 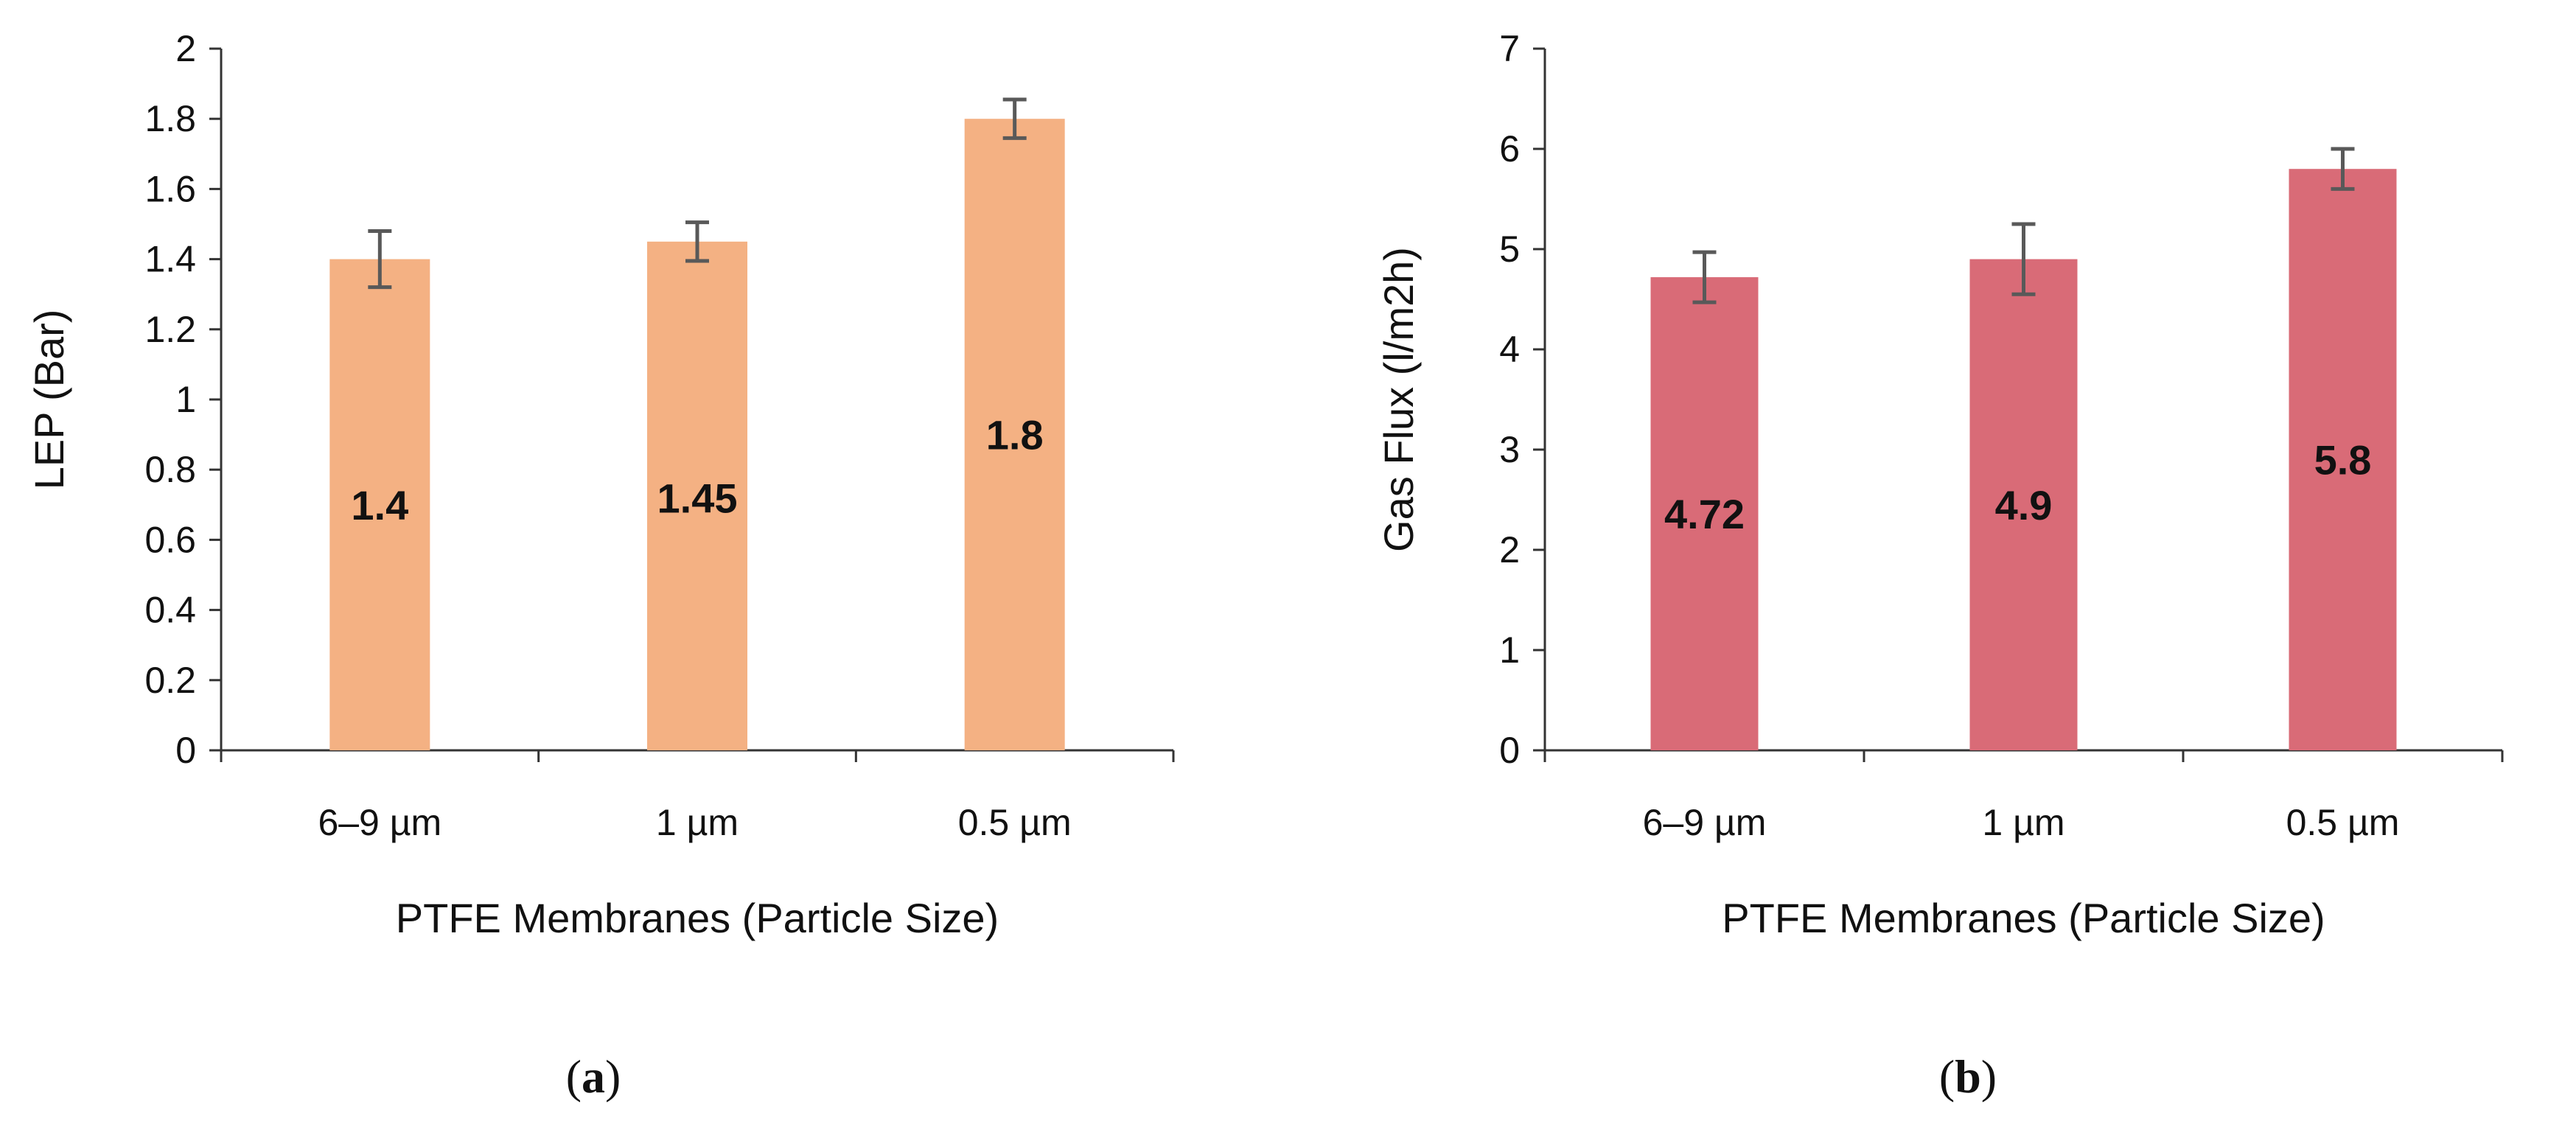 I want to click on data-labels: 1.4 1.45 1.8, so click(x=697, y=470).